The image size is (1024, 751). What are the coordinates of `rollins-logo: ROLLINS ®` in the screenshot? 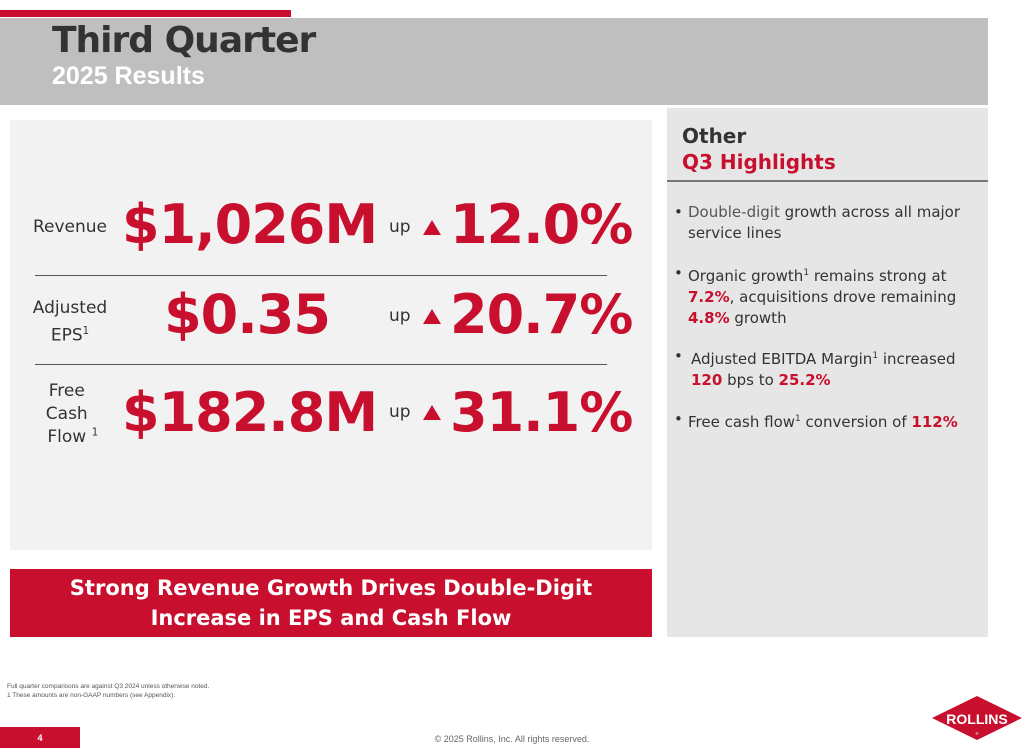 It's located at (977, 718).